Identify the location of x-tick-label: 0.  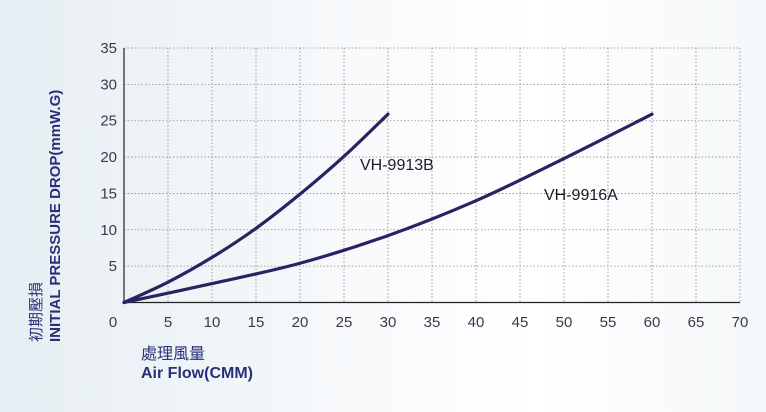
(113, 322).